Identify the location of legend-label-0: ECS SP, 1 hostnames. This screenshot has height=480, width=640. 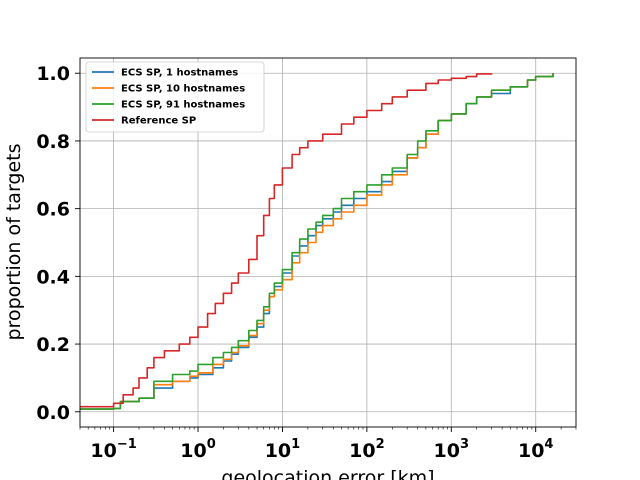
(179, 73).